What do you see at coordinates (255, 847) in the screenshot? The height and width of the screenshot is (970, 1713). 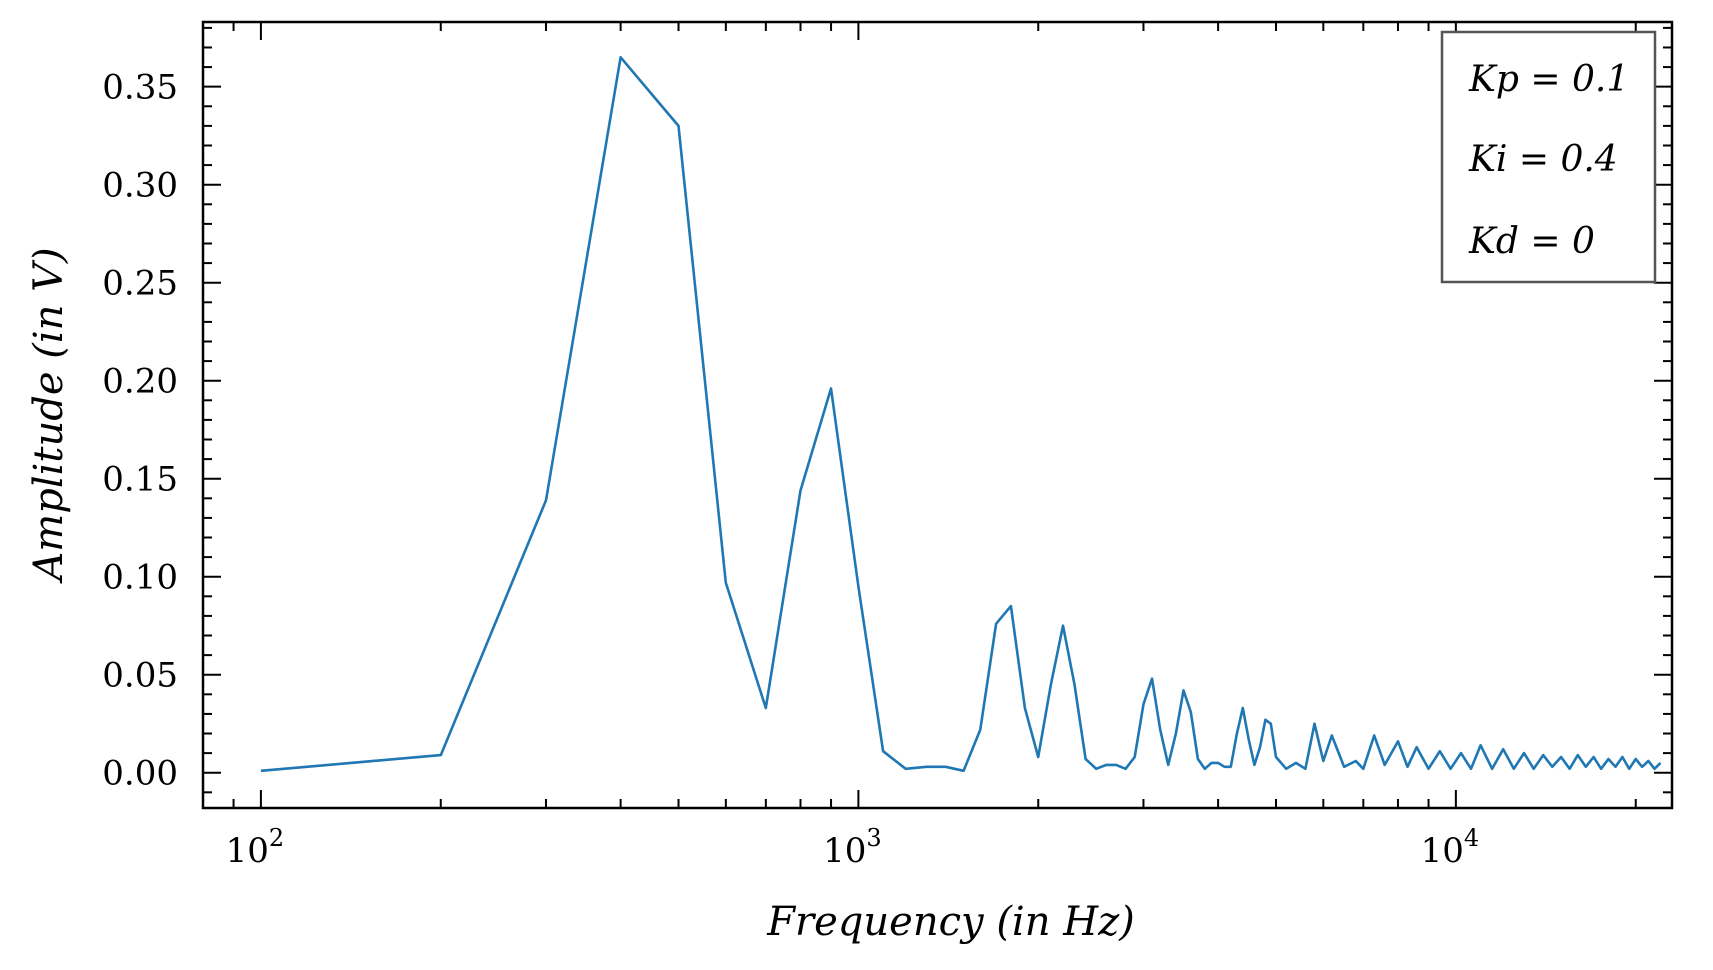 I see `x-tick-label-0: 10²` at bounding box center [255, 847].